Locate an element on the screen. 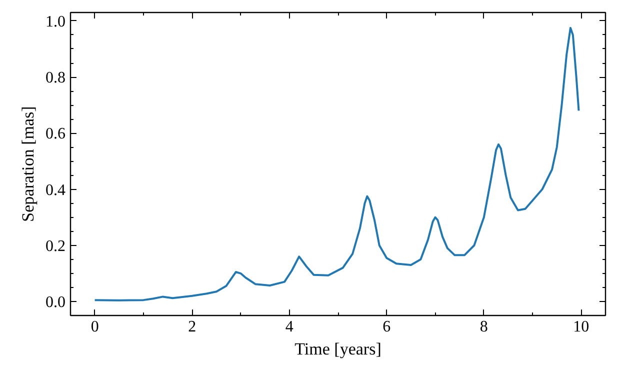 Image resolution: width=625 pixels, height=375 pixels. x-tick-label: 8 is located at coordinates (484, 327).